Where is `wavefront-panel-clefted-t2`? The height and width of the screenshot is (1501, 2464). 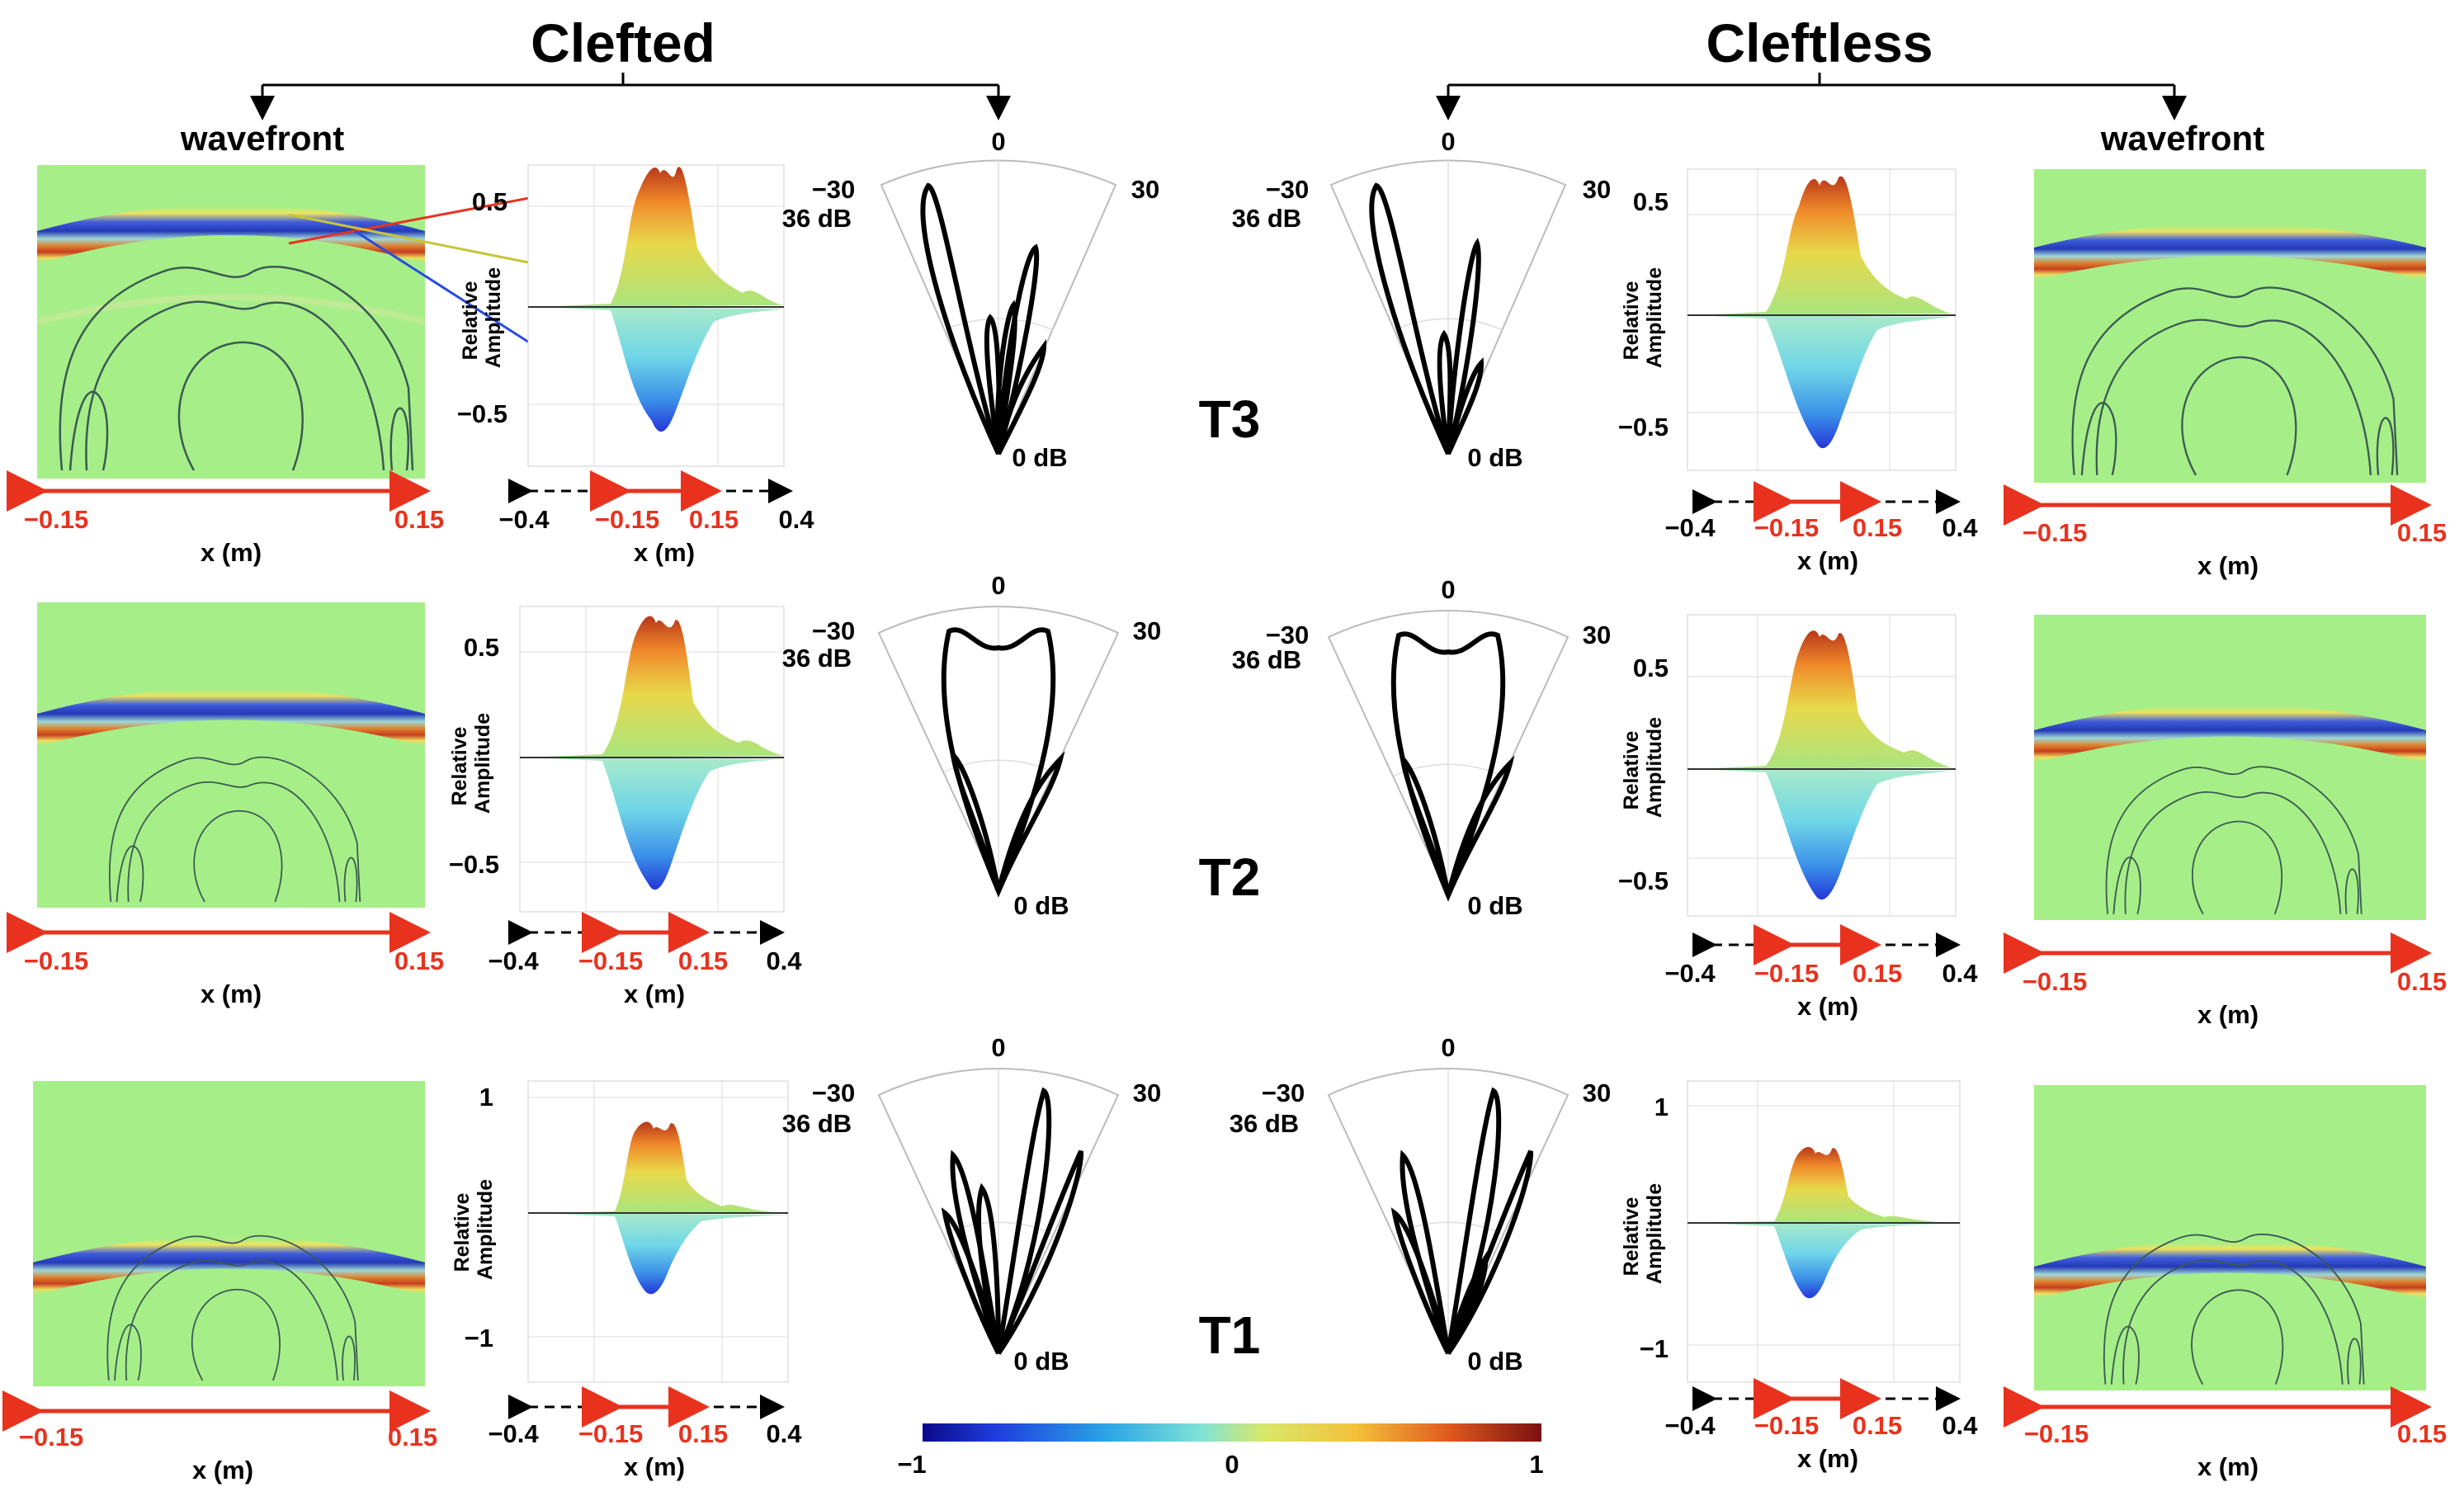
wavefront-panel-clefted-t2 is located at coordinates (231, 755).